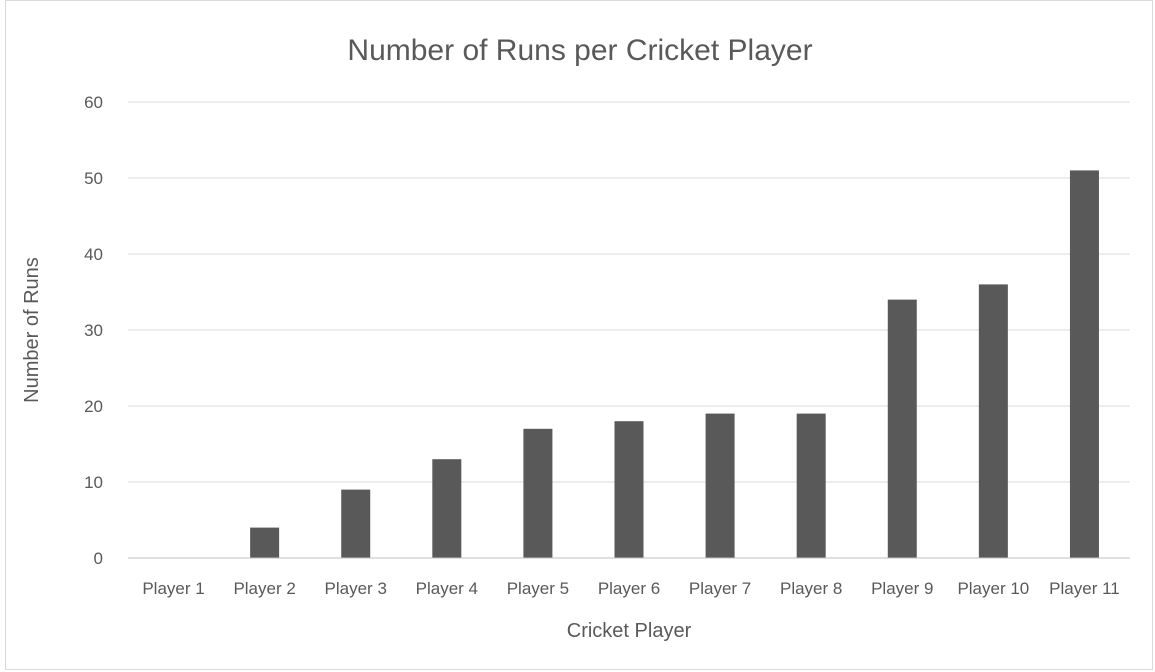 This screenshot has width=1155, height=672. Describe the element at coordinates (447, 588) in the screenshot. I see `x-tick-label: Player 4` at that location.